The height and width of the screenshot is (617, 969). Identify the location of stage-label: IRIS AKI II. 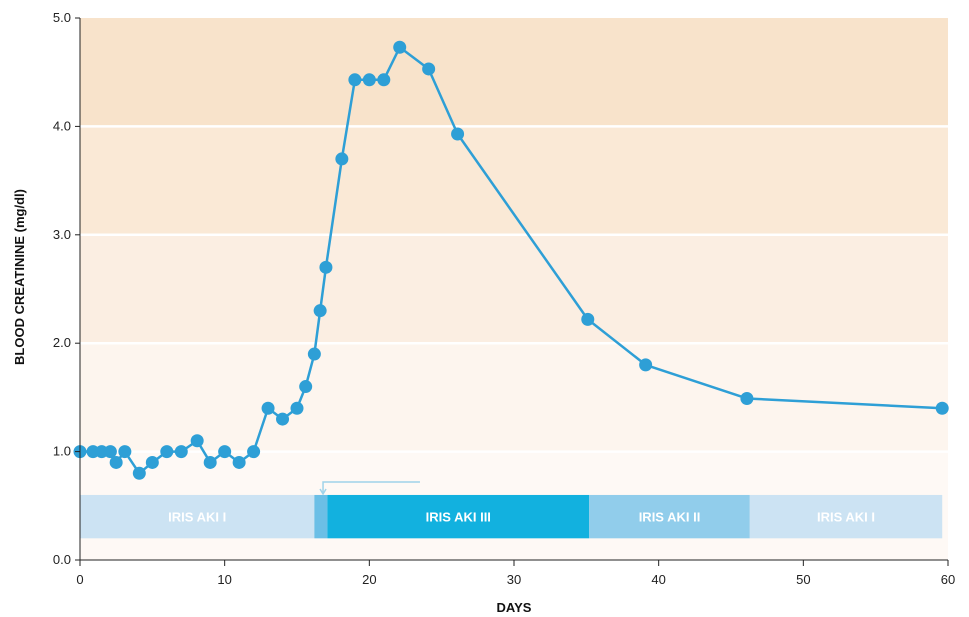
(670, 517).